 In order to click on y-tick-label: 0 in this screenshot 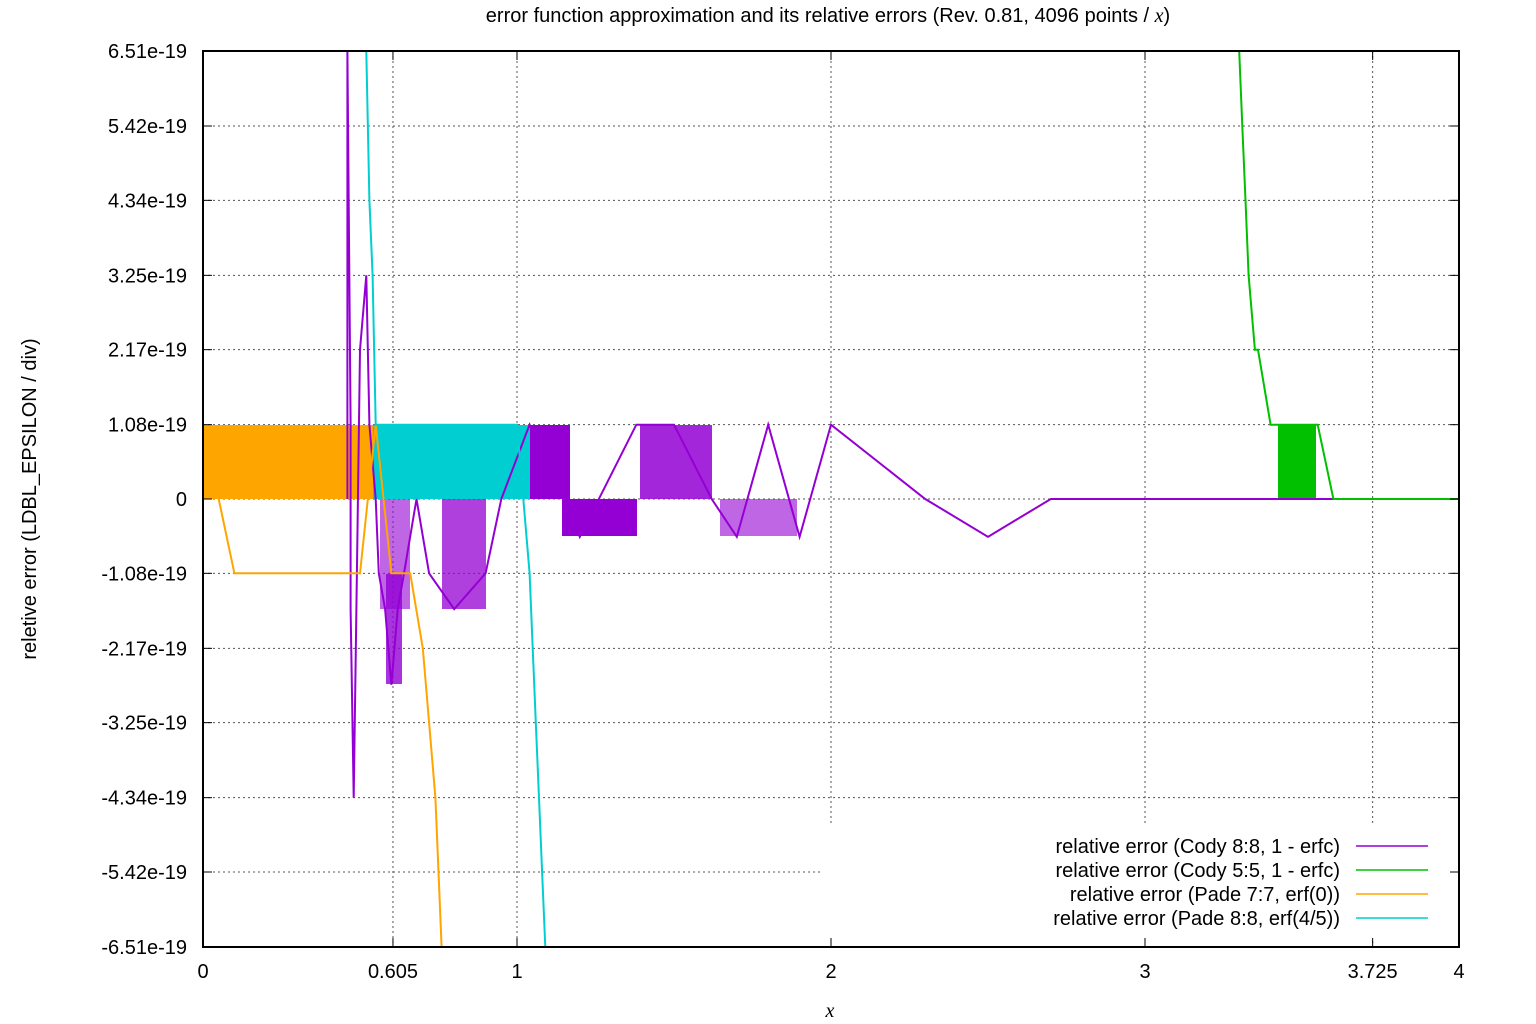, I will do `click(181, 500)`.